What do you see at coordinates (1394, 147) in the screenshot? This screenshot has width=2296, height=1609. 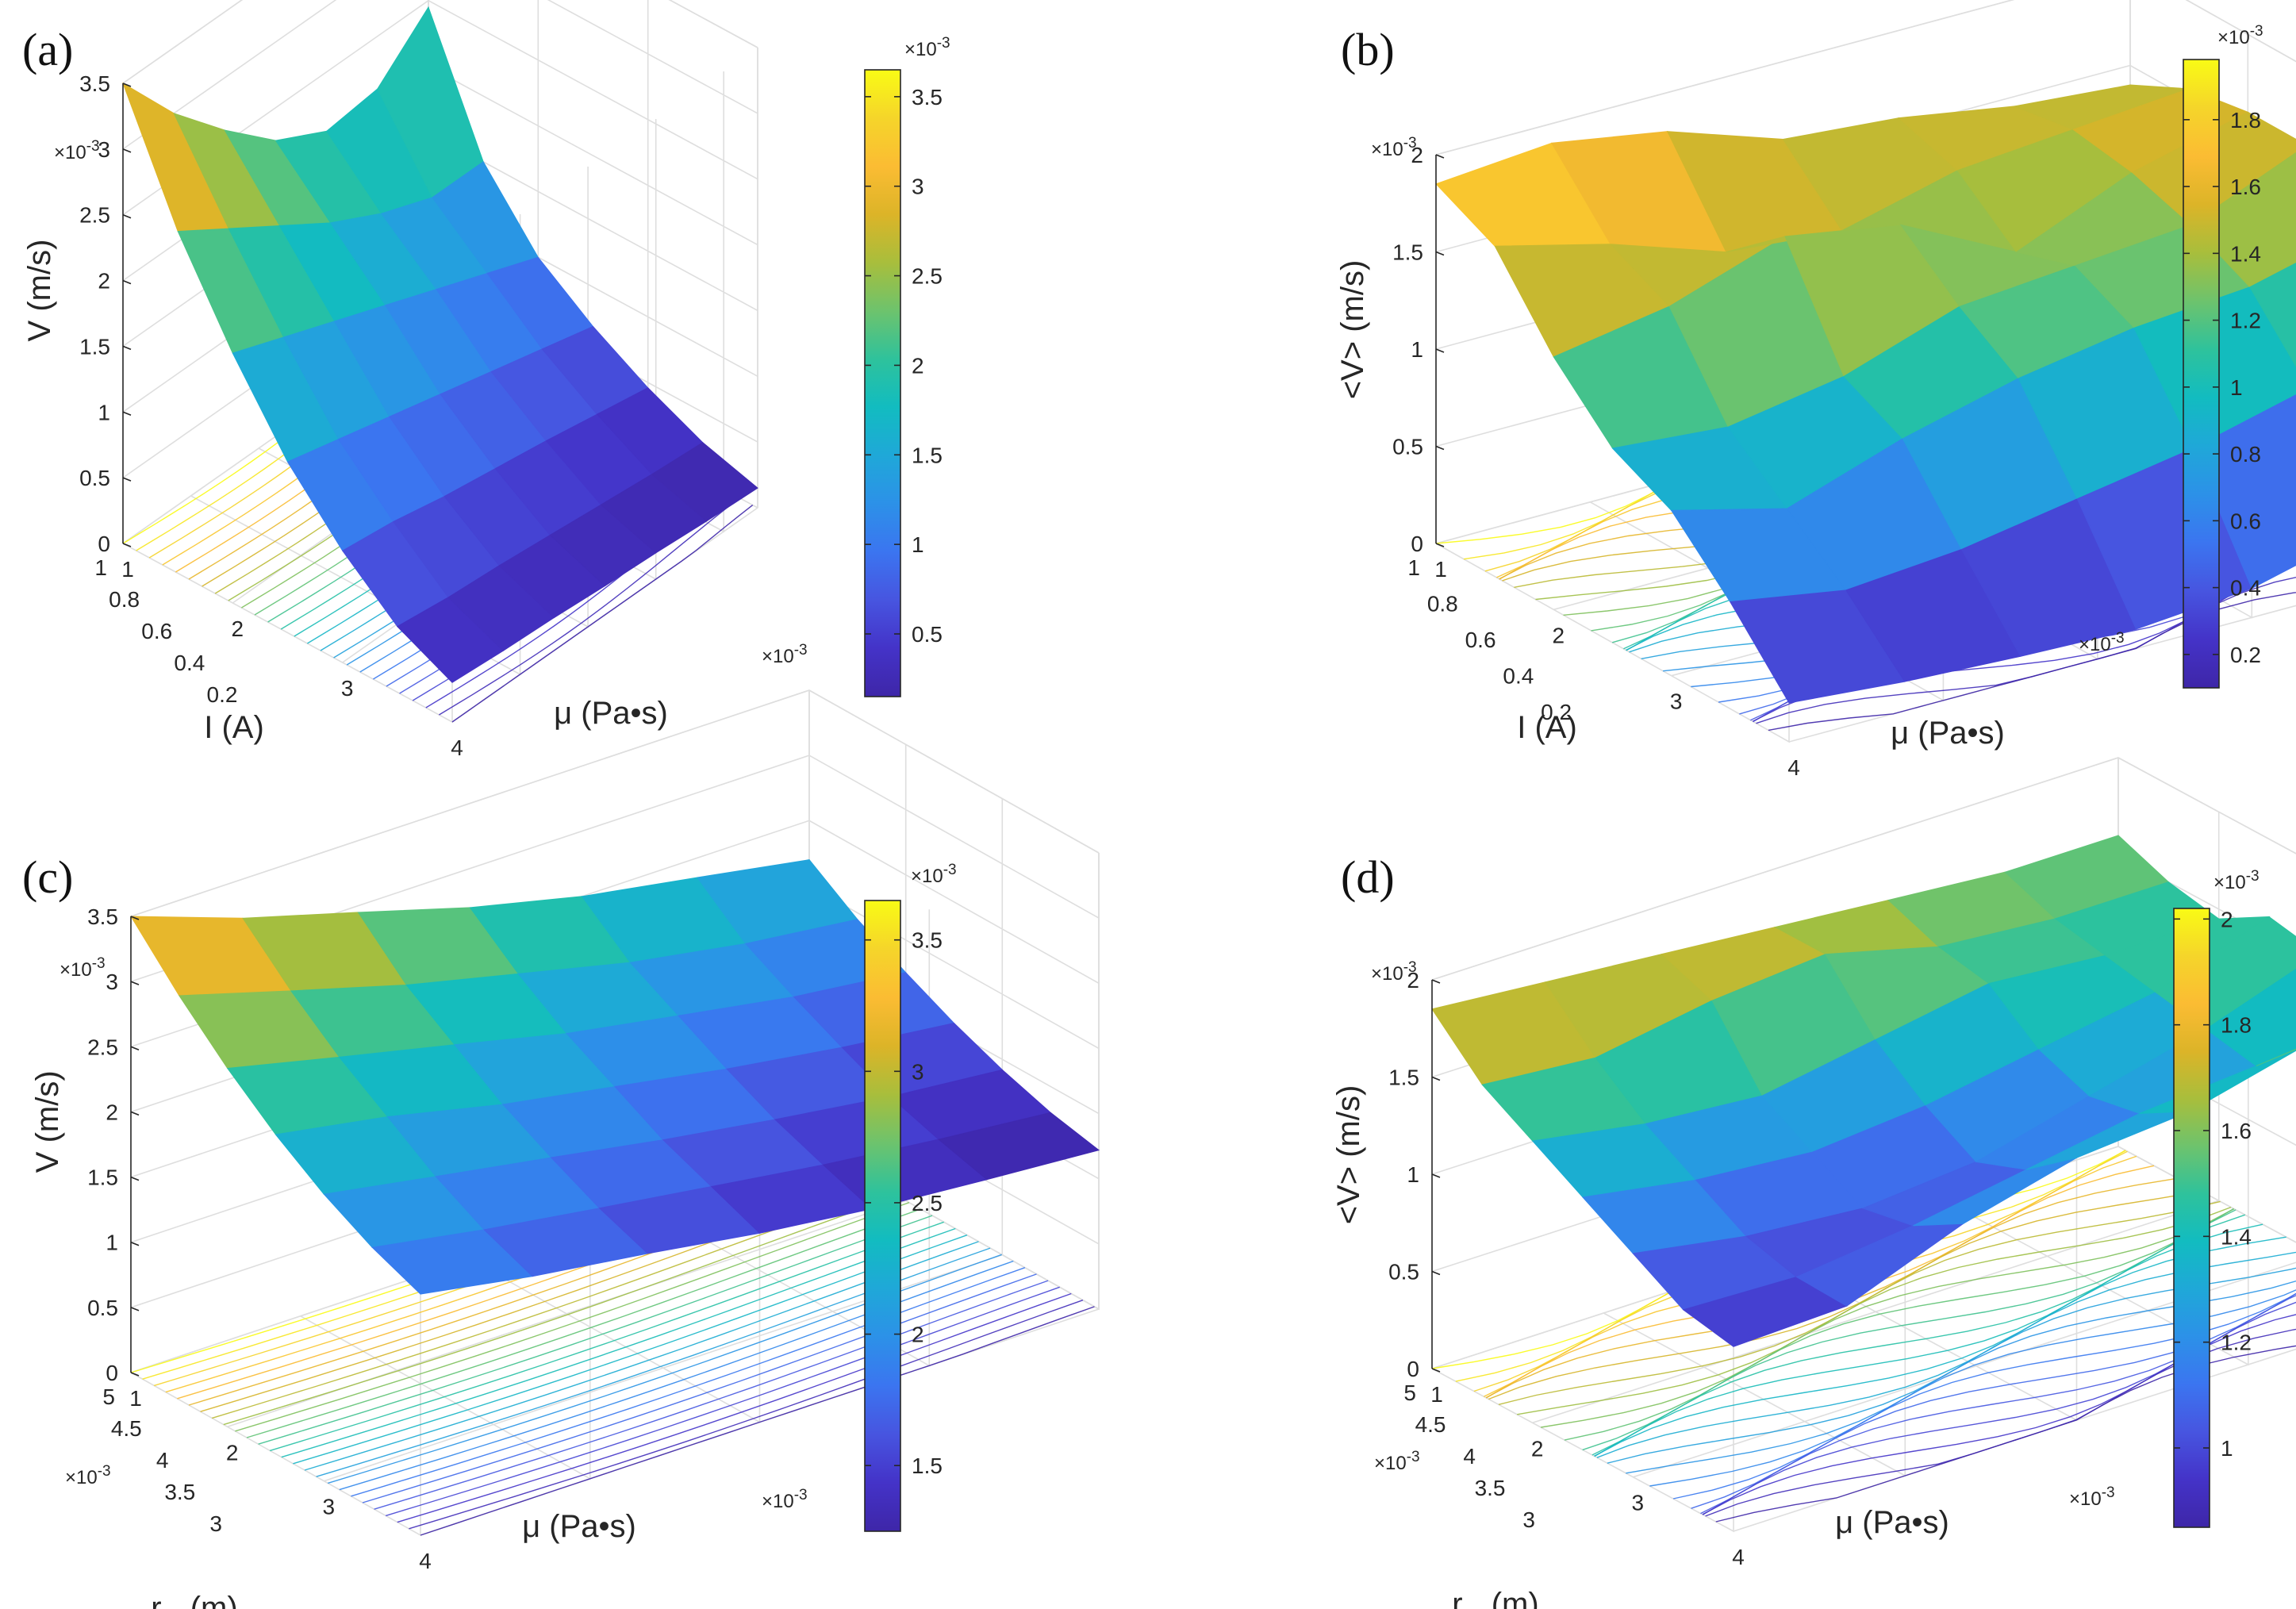 I see `z-exponent: ×10⁻³` at bounding box center [1394, 147].